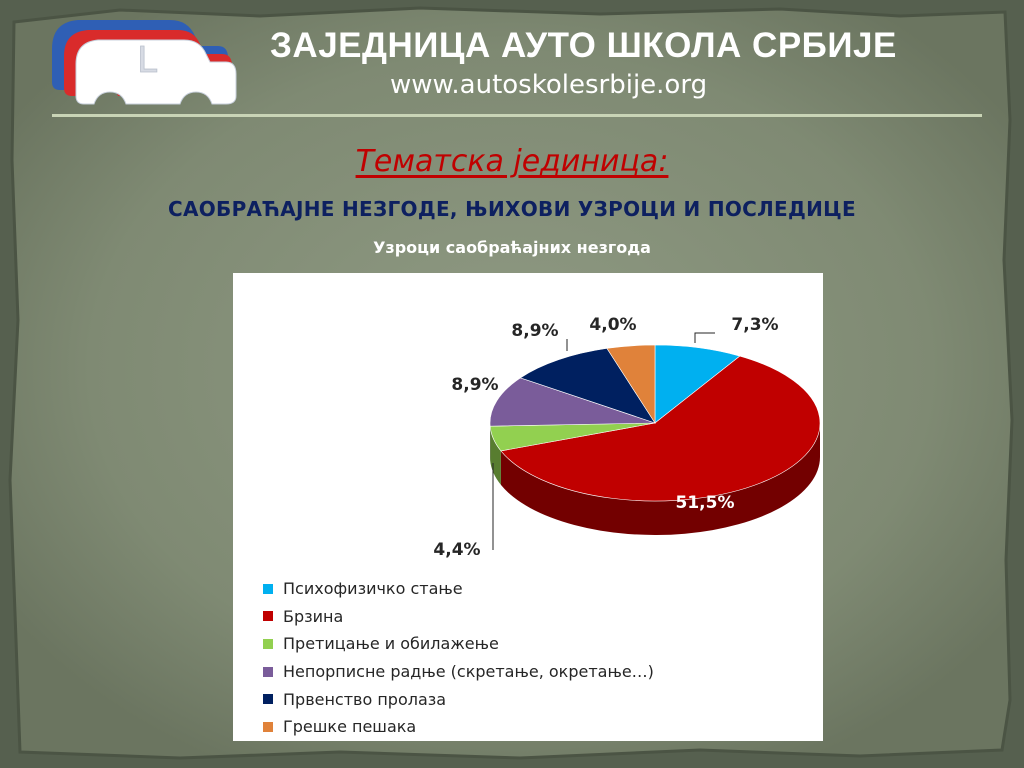 The image size is (1024, 768). I want to click on pie-top, so click(655, 423).